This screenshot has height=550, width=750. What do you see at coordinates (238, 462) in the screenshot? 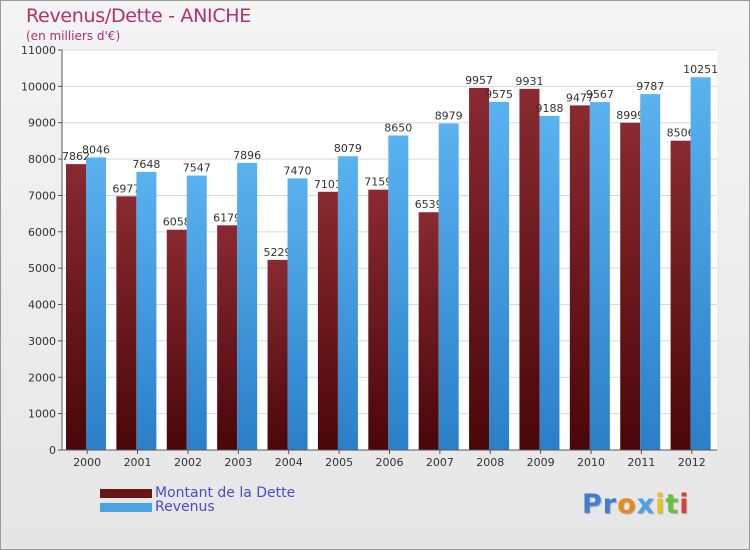
I see `x-tick-label: 2003` at bounding box center [238, 462].